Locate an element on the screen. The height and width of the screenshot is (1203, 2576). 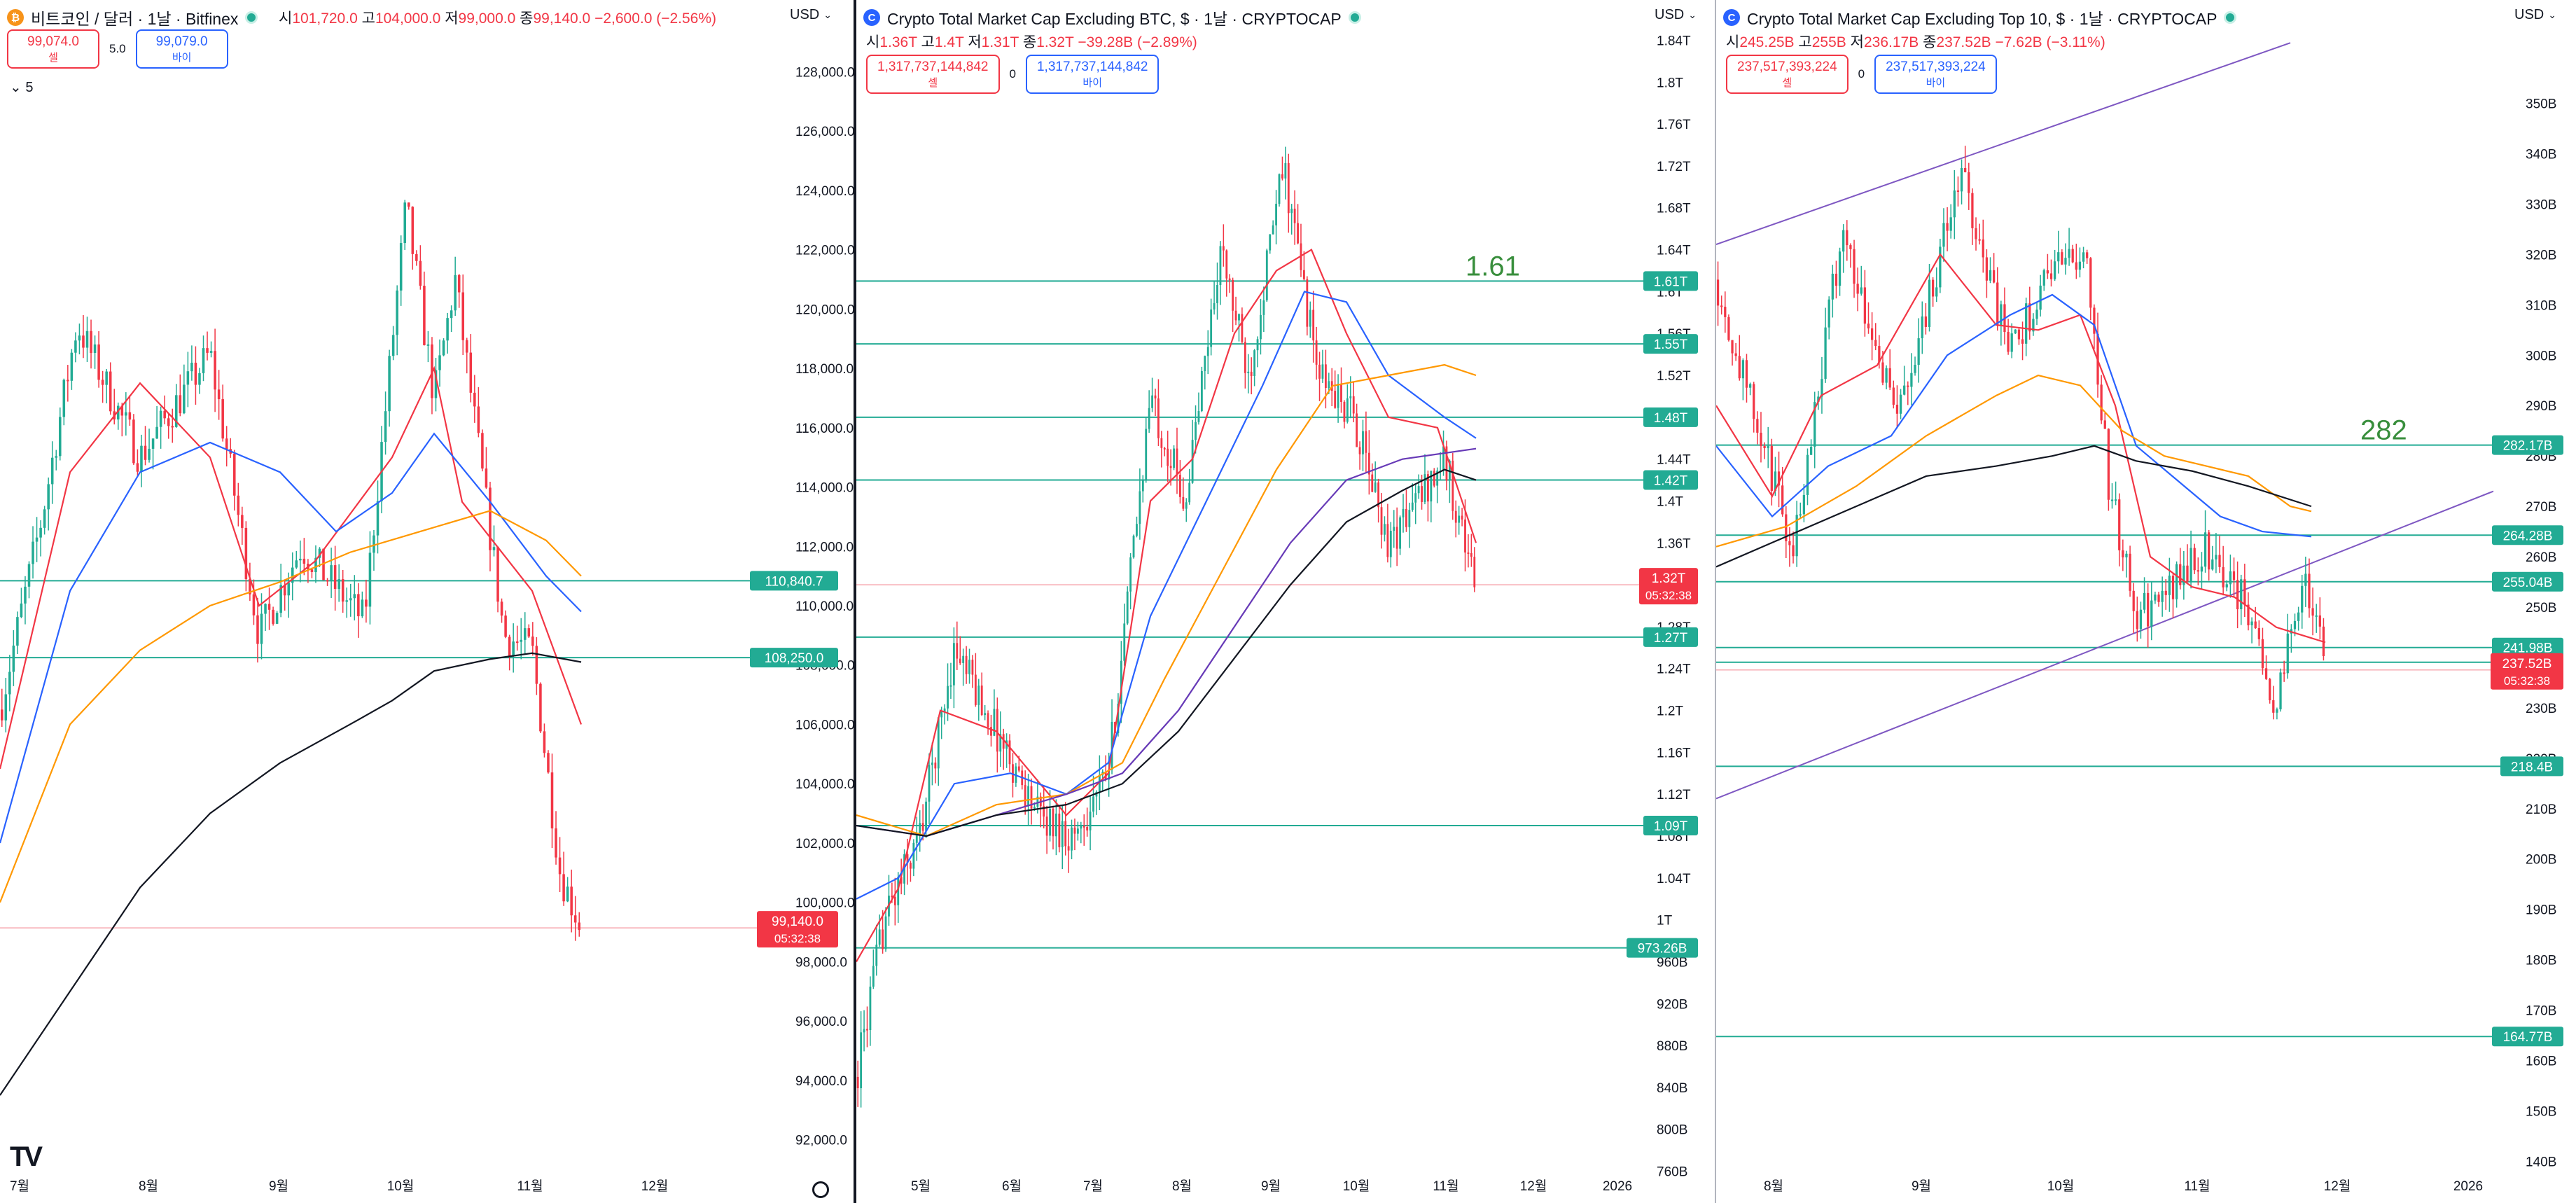
currency-label: USD is located at coordinates (2529, 14).